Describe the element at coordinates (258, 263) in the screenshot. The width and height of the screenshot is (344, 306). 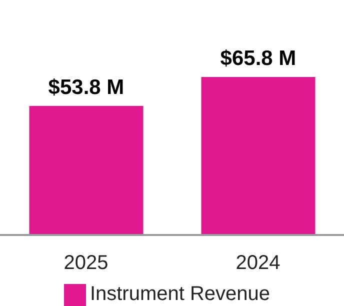
I see `x-tick-label: 2024` at that location.